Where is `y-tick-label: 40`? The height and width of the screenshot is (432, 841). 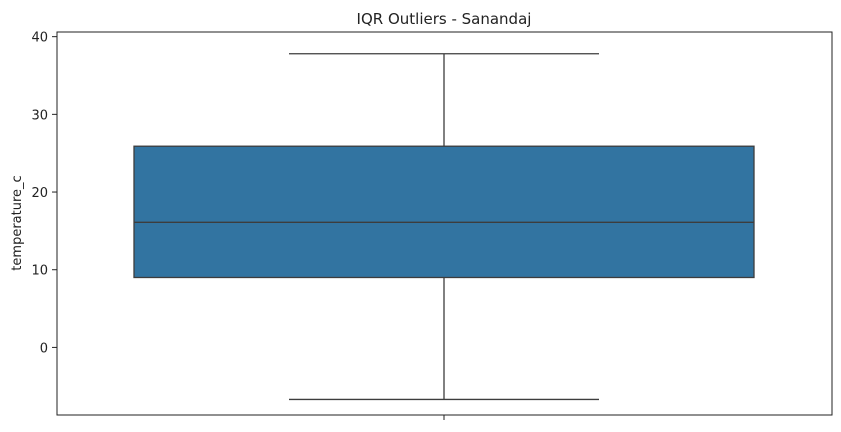
y-tick-label: 40 is located at coordinates (39, 38).